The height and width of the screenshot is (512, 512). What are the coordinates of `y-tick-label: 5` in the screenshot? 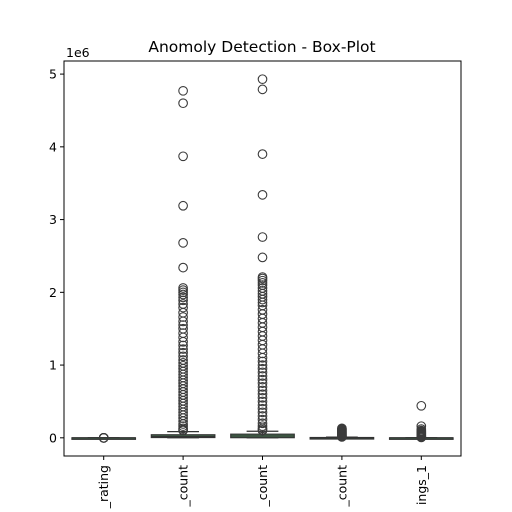 It's located at (53, 74).